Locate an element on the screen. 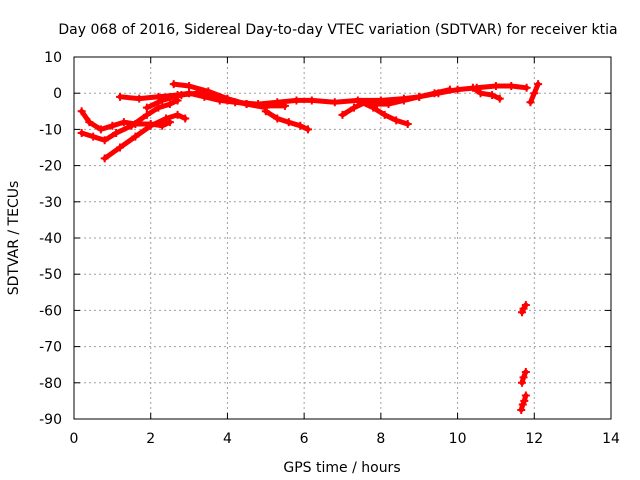  y-tick-label: -30 is located at coordinates (50, 203).